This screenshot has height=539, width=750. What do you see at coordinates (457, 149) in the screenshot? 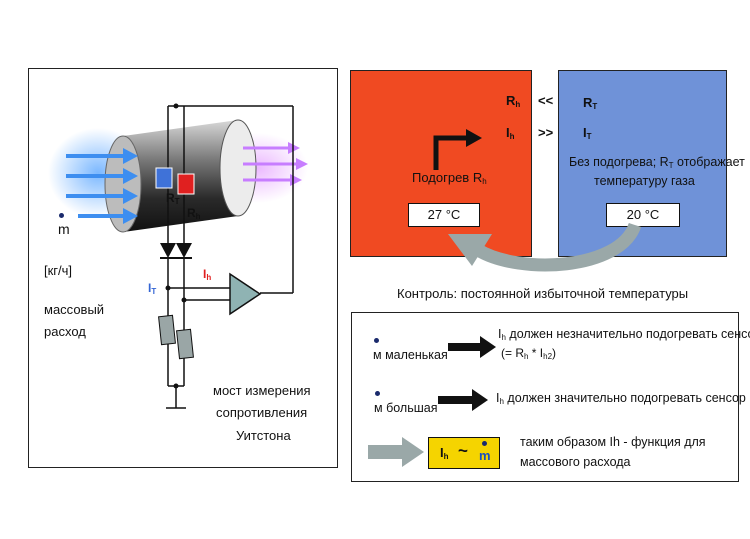
I see `heating-arrow-icon` at bounding box center [457, 149].